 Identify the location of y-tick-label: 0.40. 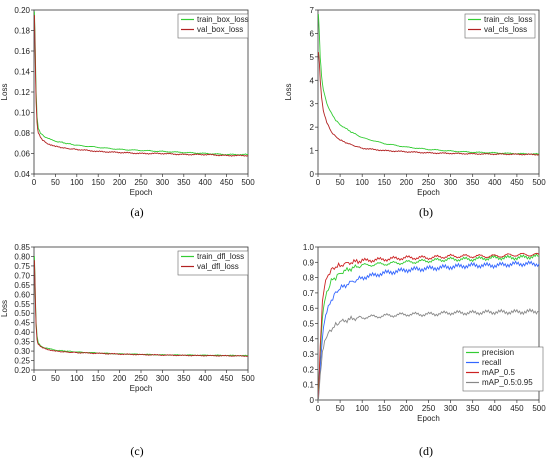
(22, 332).